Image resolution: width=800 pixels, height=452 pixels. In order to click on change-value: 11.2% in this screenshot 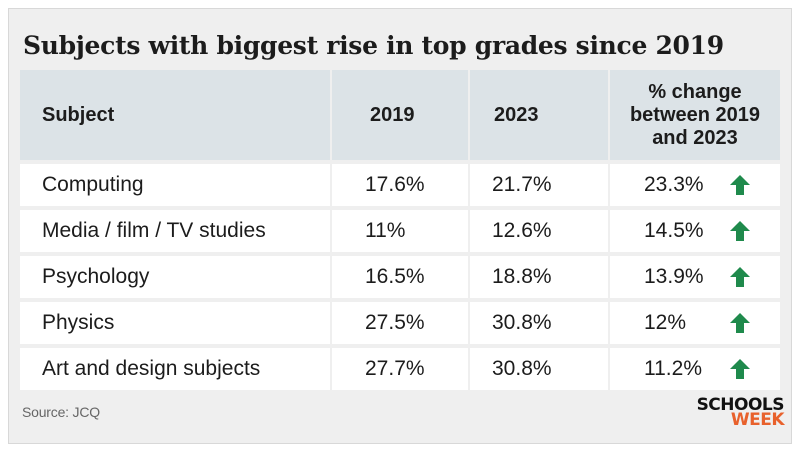, I will do `click(673, 368)`.